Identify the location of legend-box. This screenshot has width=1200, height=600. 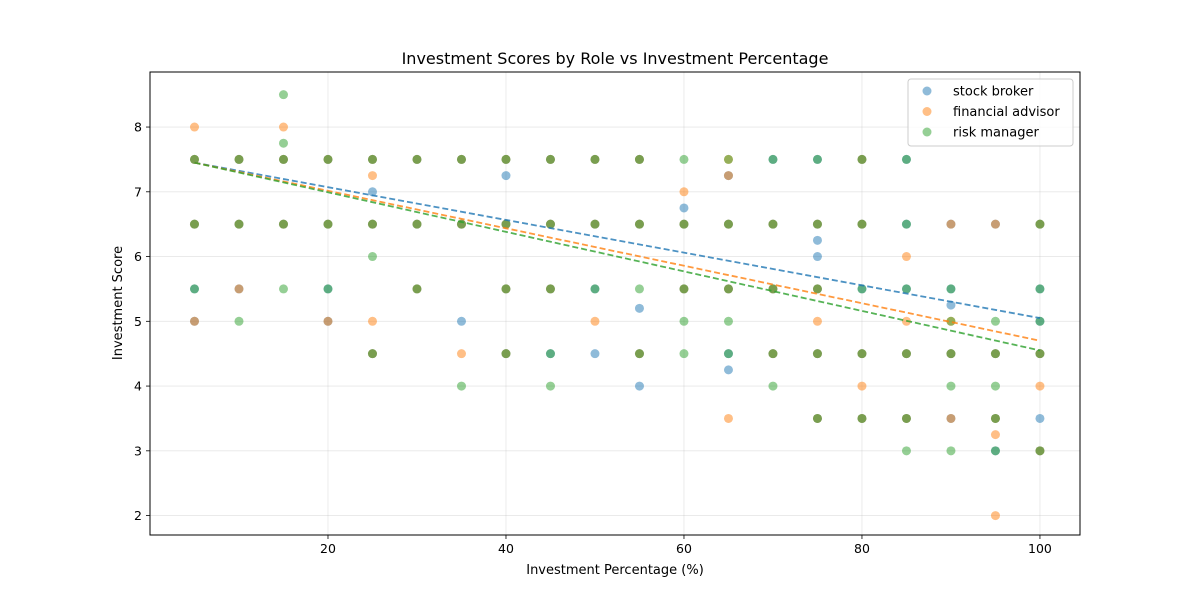
(990, 112).